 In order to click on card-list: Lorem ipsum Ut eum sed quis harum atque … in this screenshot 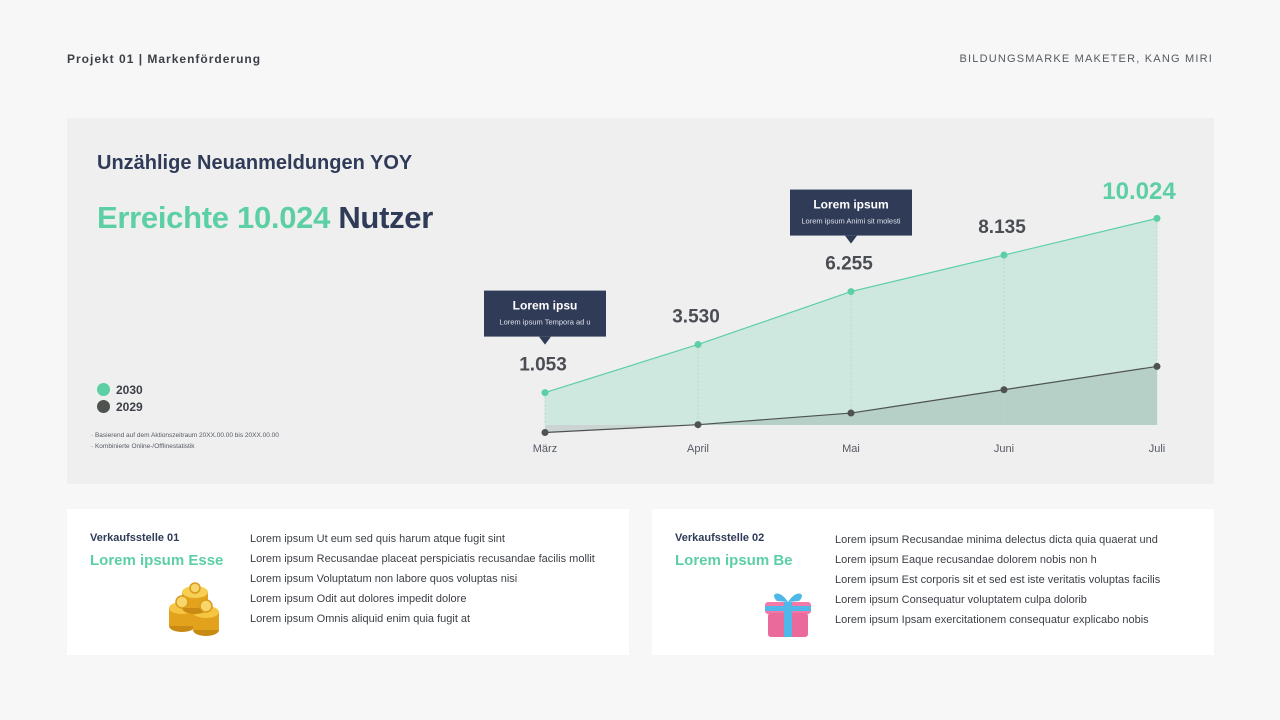, I will do `click(422, 582)`.